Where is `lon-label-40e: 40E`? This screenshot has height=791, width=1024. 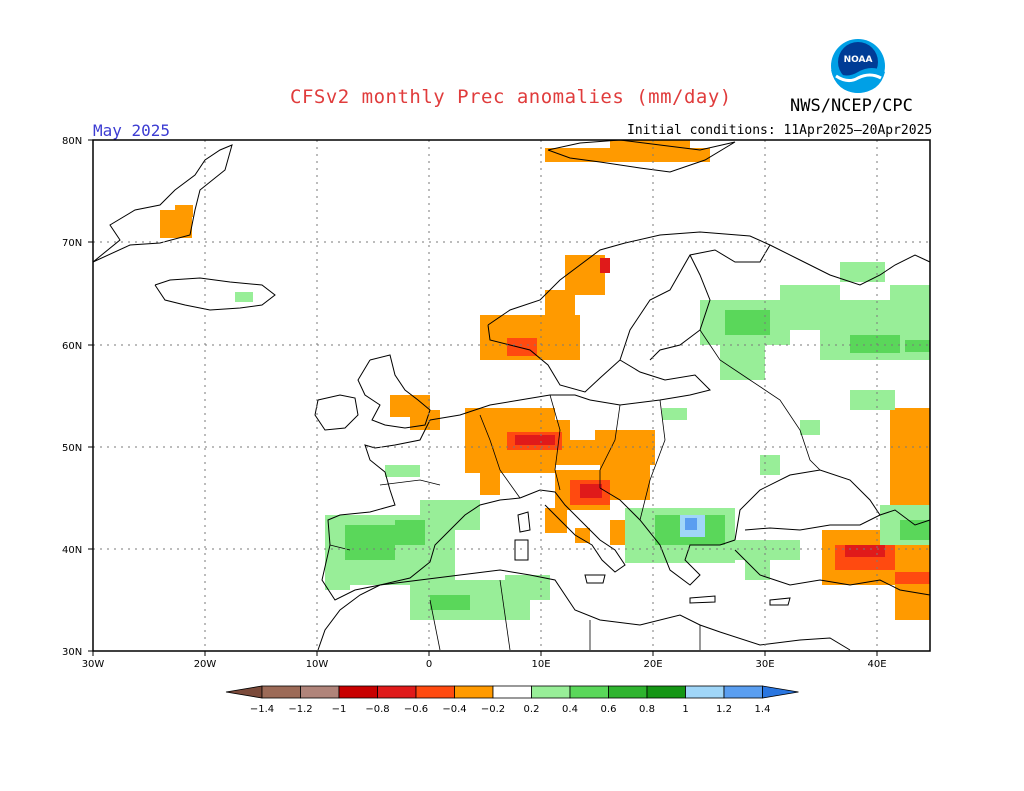
lon-label-40e: 40E is located at coordinates (876, 664).